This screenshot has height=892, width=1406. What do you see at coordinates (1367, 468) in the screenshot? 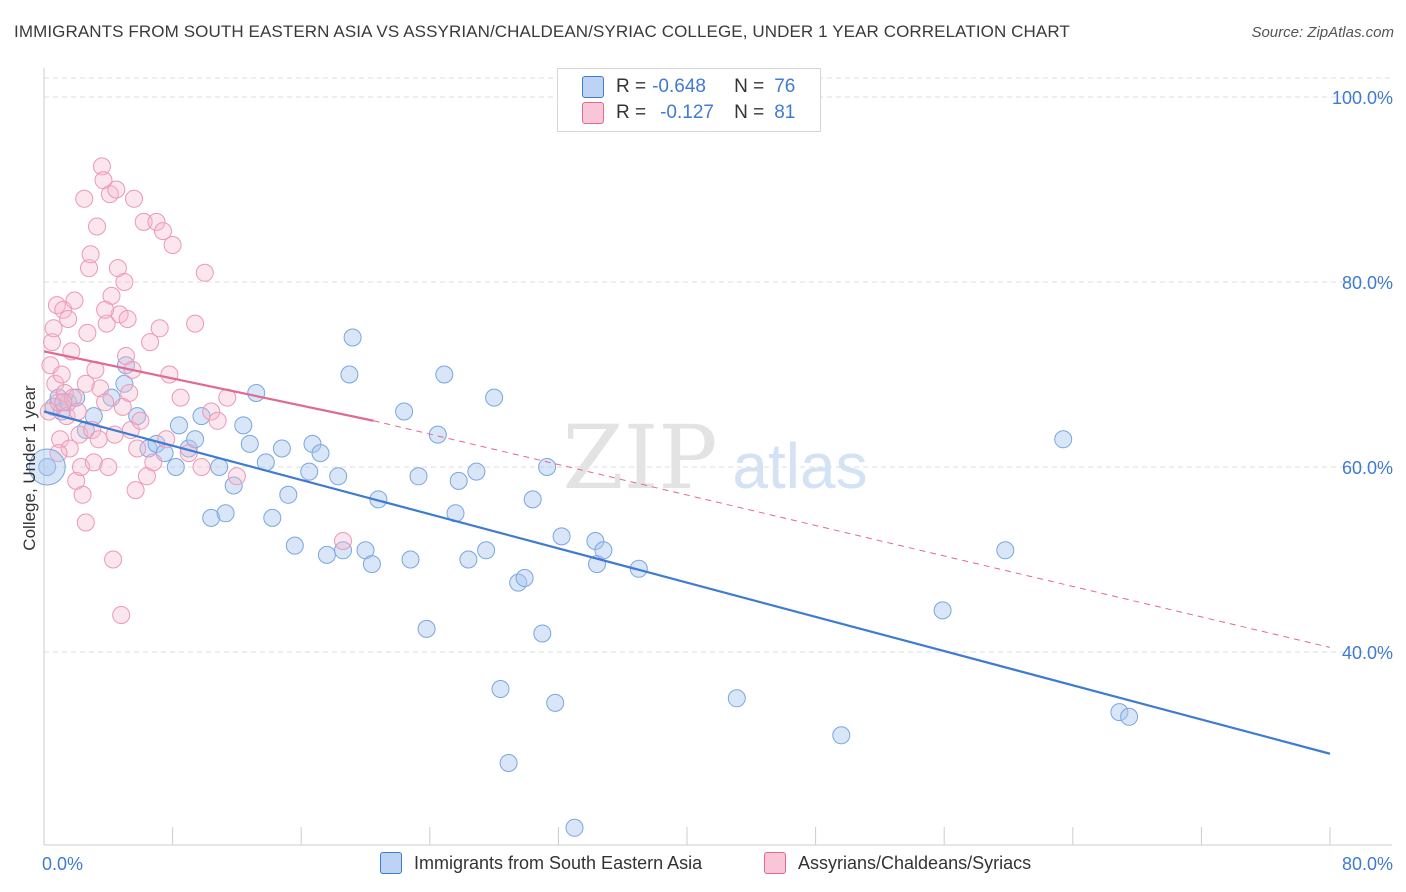
I see `y-tick-label: 60.0%` at bounding box center [1367, 468].